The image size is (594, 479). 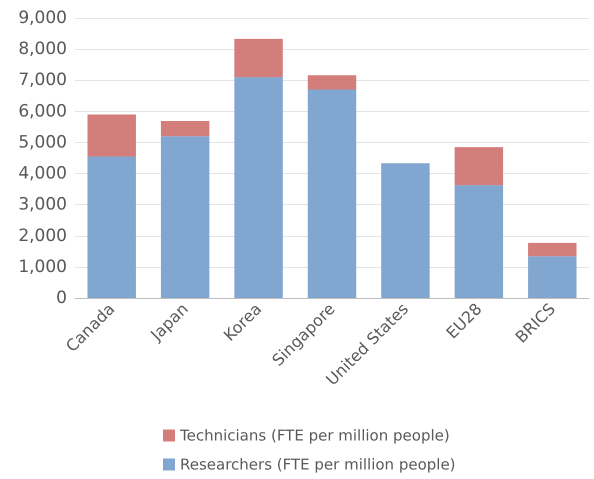 What do you see at coordinates (42, 111) in the screenshot?
I see `y-tick-label: 6,000` at bounding box center [42, 111].